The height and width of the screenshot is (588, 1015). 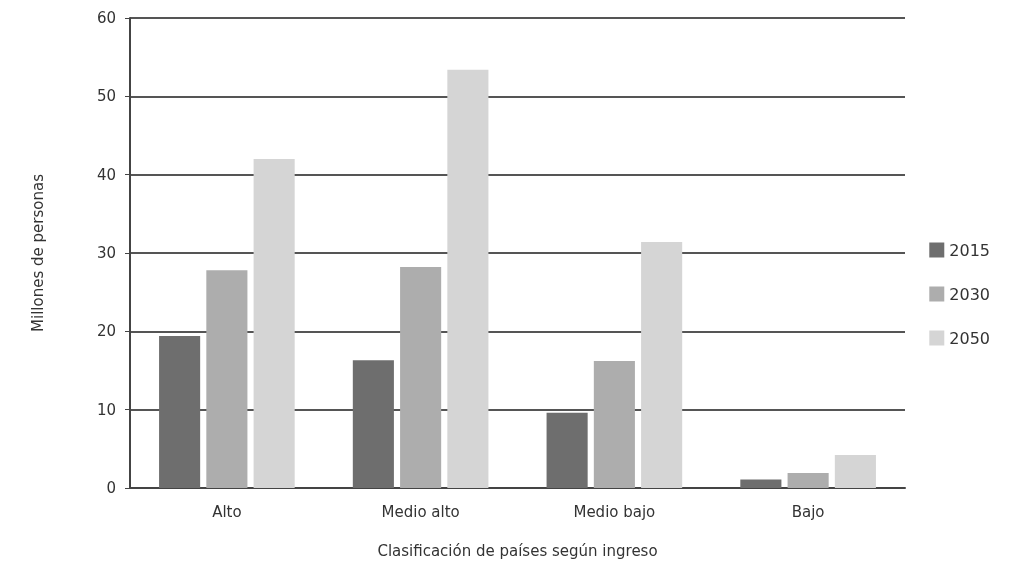 What do you see at coordinates (227, 511) in the screenshot?
I see `x-tick-label: Alto` at bounding box center [227, 511].